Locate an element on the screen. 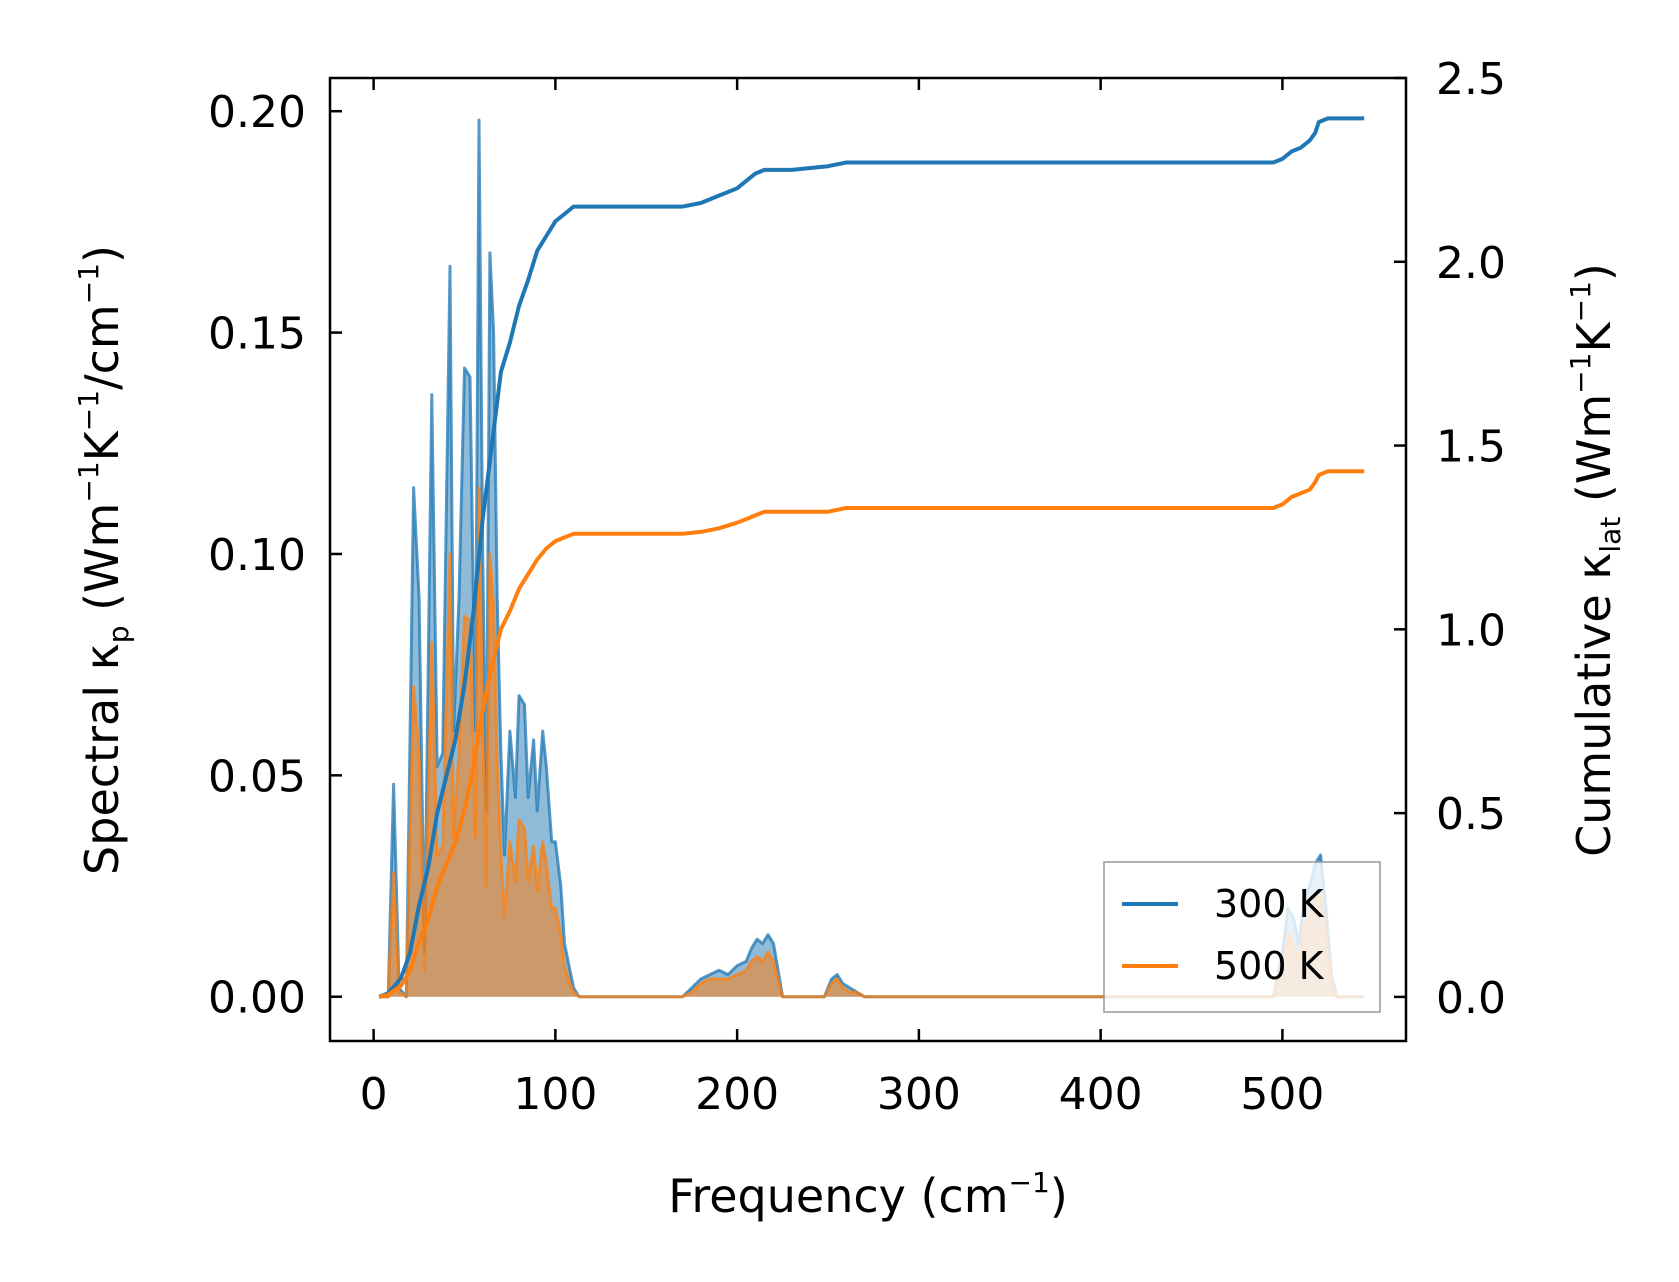 This screenshot has width=1679, height=1282. right-y-tick-label: 2.5 is located at coordinates (1471, 79).